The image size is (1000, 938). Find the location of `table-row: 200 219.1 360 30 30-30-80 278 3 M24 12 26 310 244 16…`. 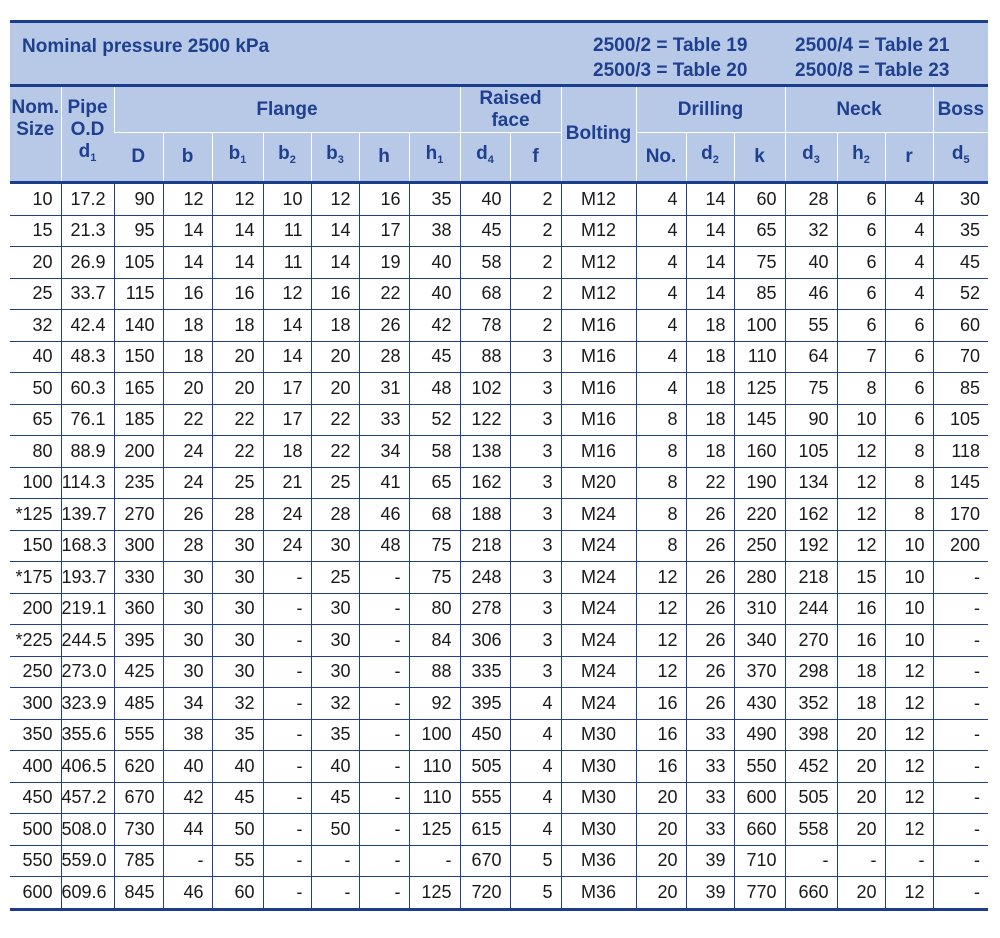

table-row: 200 219.1 360 30 30-30-80 278 3 M24 12 26 310 244 16… is located at coordinates (499, 609).